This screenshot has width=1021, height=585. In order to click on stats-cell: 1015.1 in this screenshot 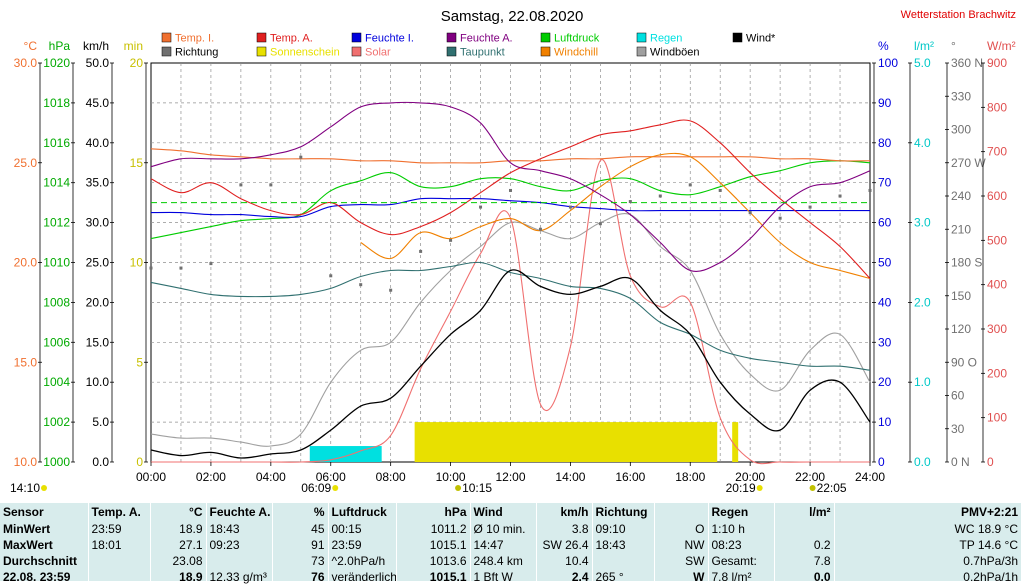, I will do `click(432, 545)`.